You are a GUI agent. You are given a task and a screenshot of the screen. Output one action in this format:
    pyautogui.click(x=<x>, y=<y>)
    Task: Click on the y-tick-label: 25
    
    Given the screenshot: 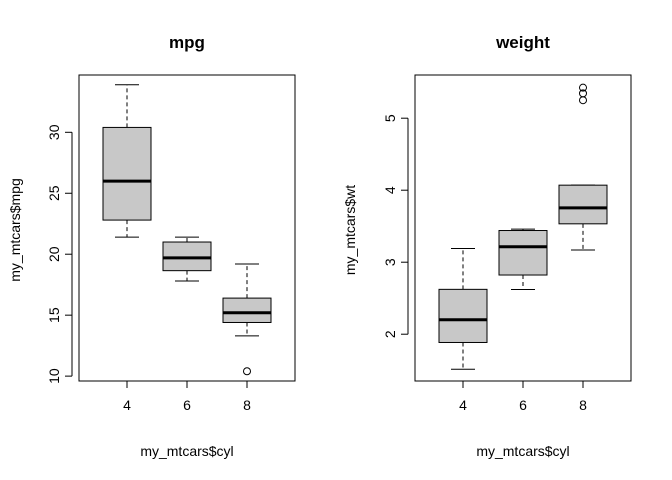 What is the action you would take?
    pyautogui.click(x=54, y=193)
    